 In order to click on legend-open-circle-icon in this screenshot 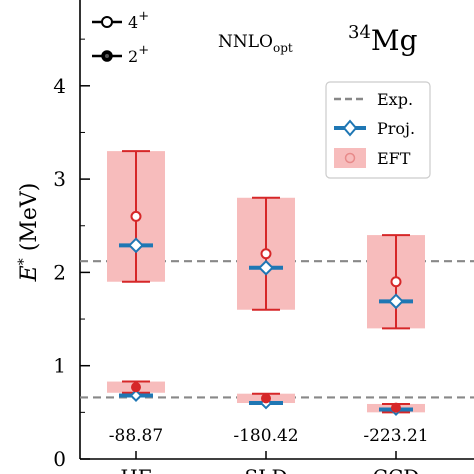, I will do `click(107, 22)`.